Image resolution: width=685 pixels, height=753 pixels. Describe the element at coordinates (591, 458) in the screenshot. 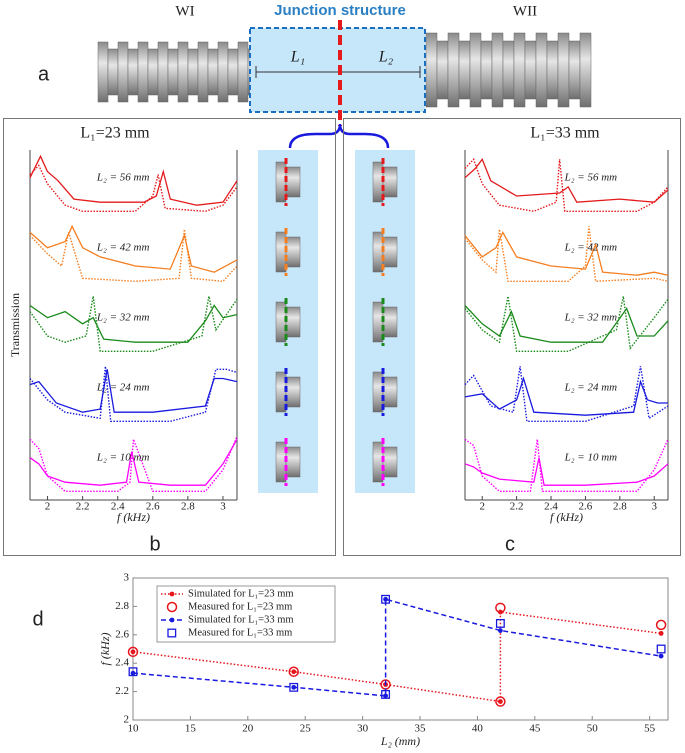

I see `trace-label: L₂ = 10 mm` at that location.